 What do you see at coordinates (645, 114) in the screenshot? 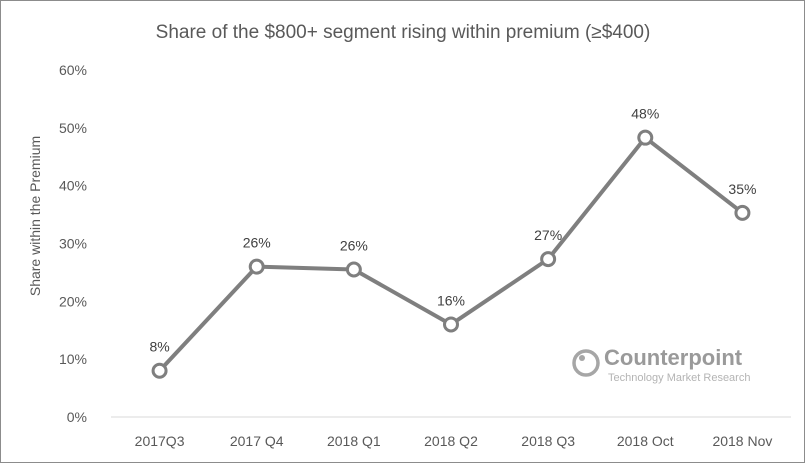
I see `data-label: 48%` at bounding box center [645, 114].